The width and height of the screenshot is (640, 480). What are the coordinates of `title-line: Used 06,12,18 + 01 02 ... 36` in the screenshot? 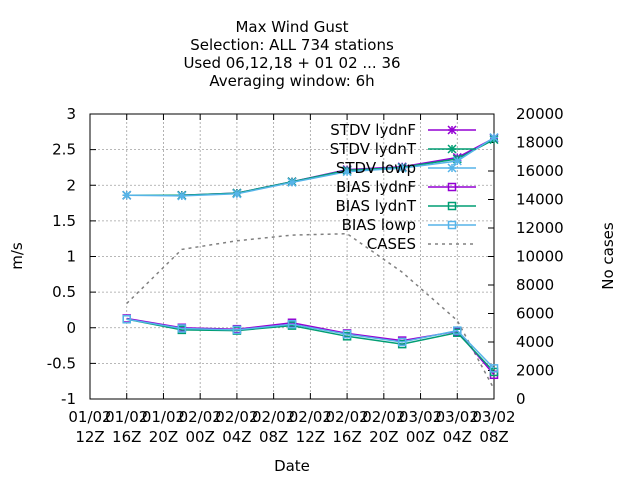 It's located at (291, 63).